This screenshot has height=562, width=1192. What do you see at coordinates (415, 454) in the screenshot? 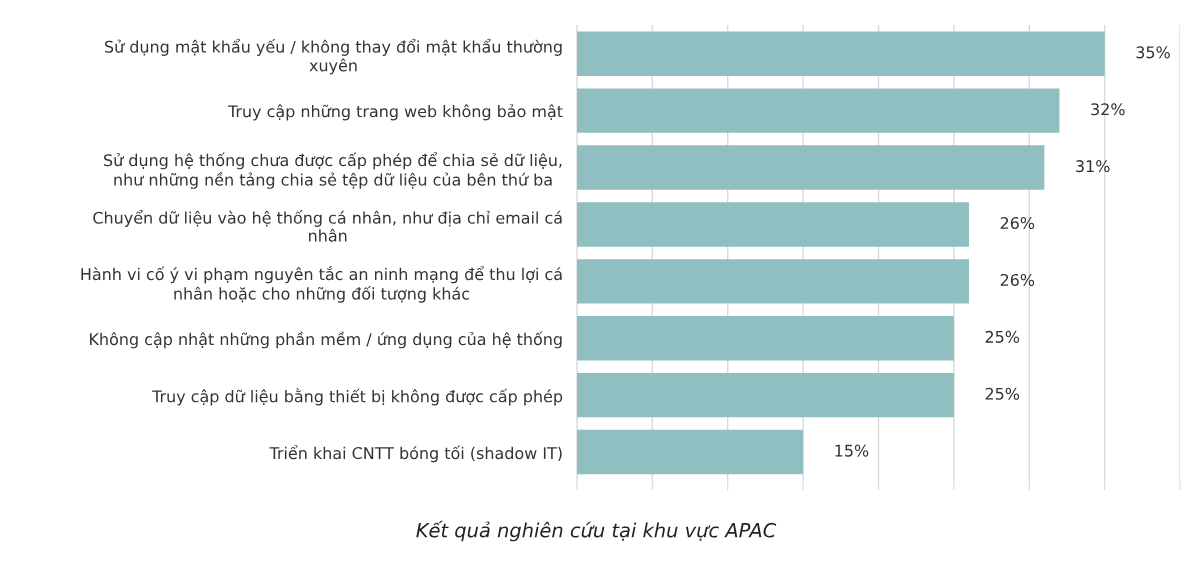
I see `y-tick-label: Triển khai CNTT bóng tối (shadow IT)` at bounding box center [415, 454].